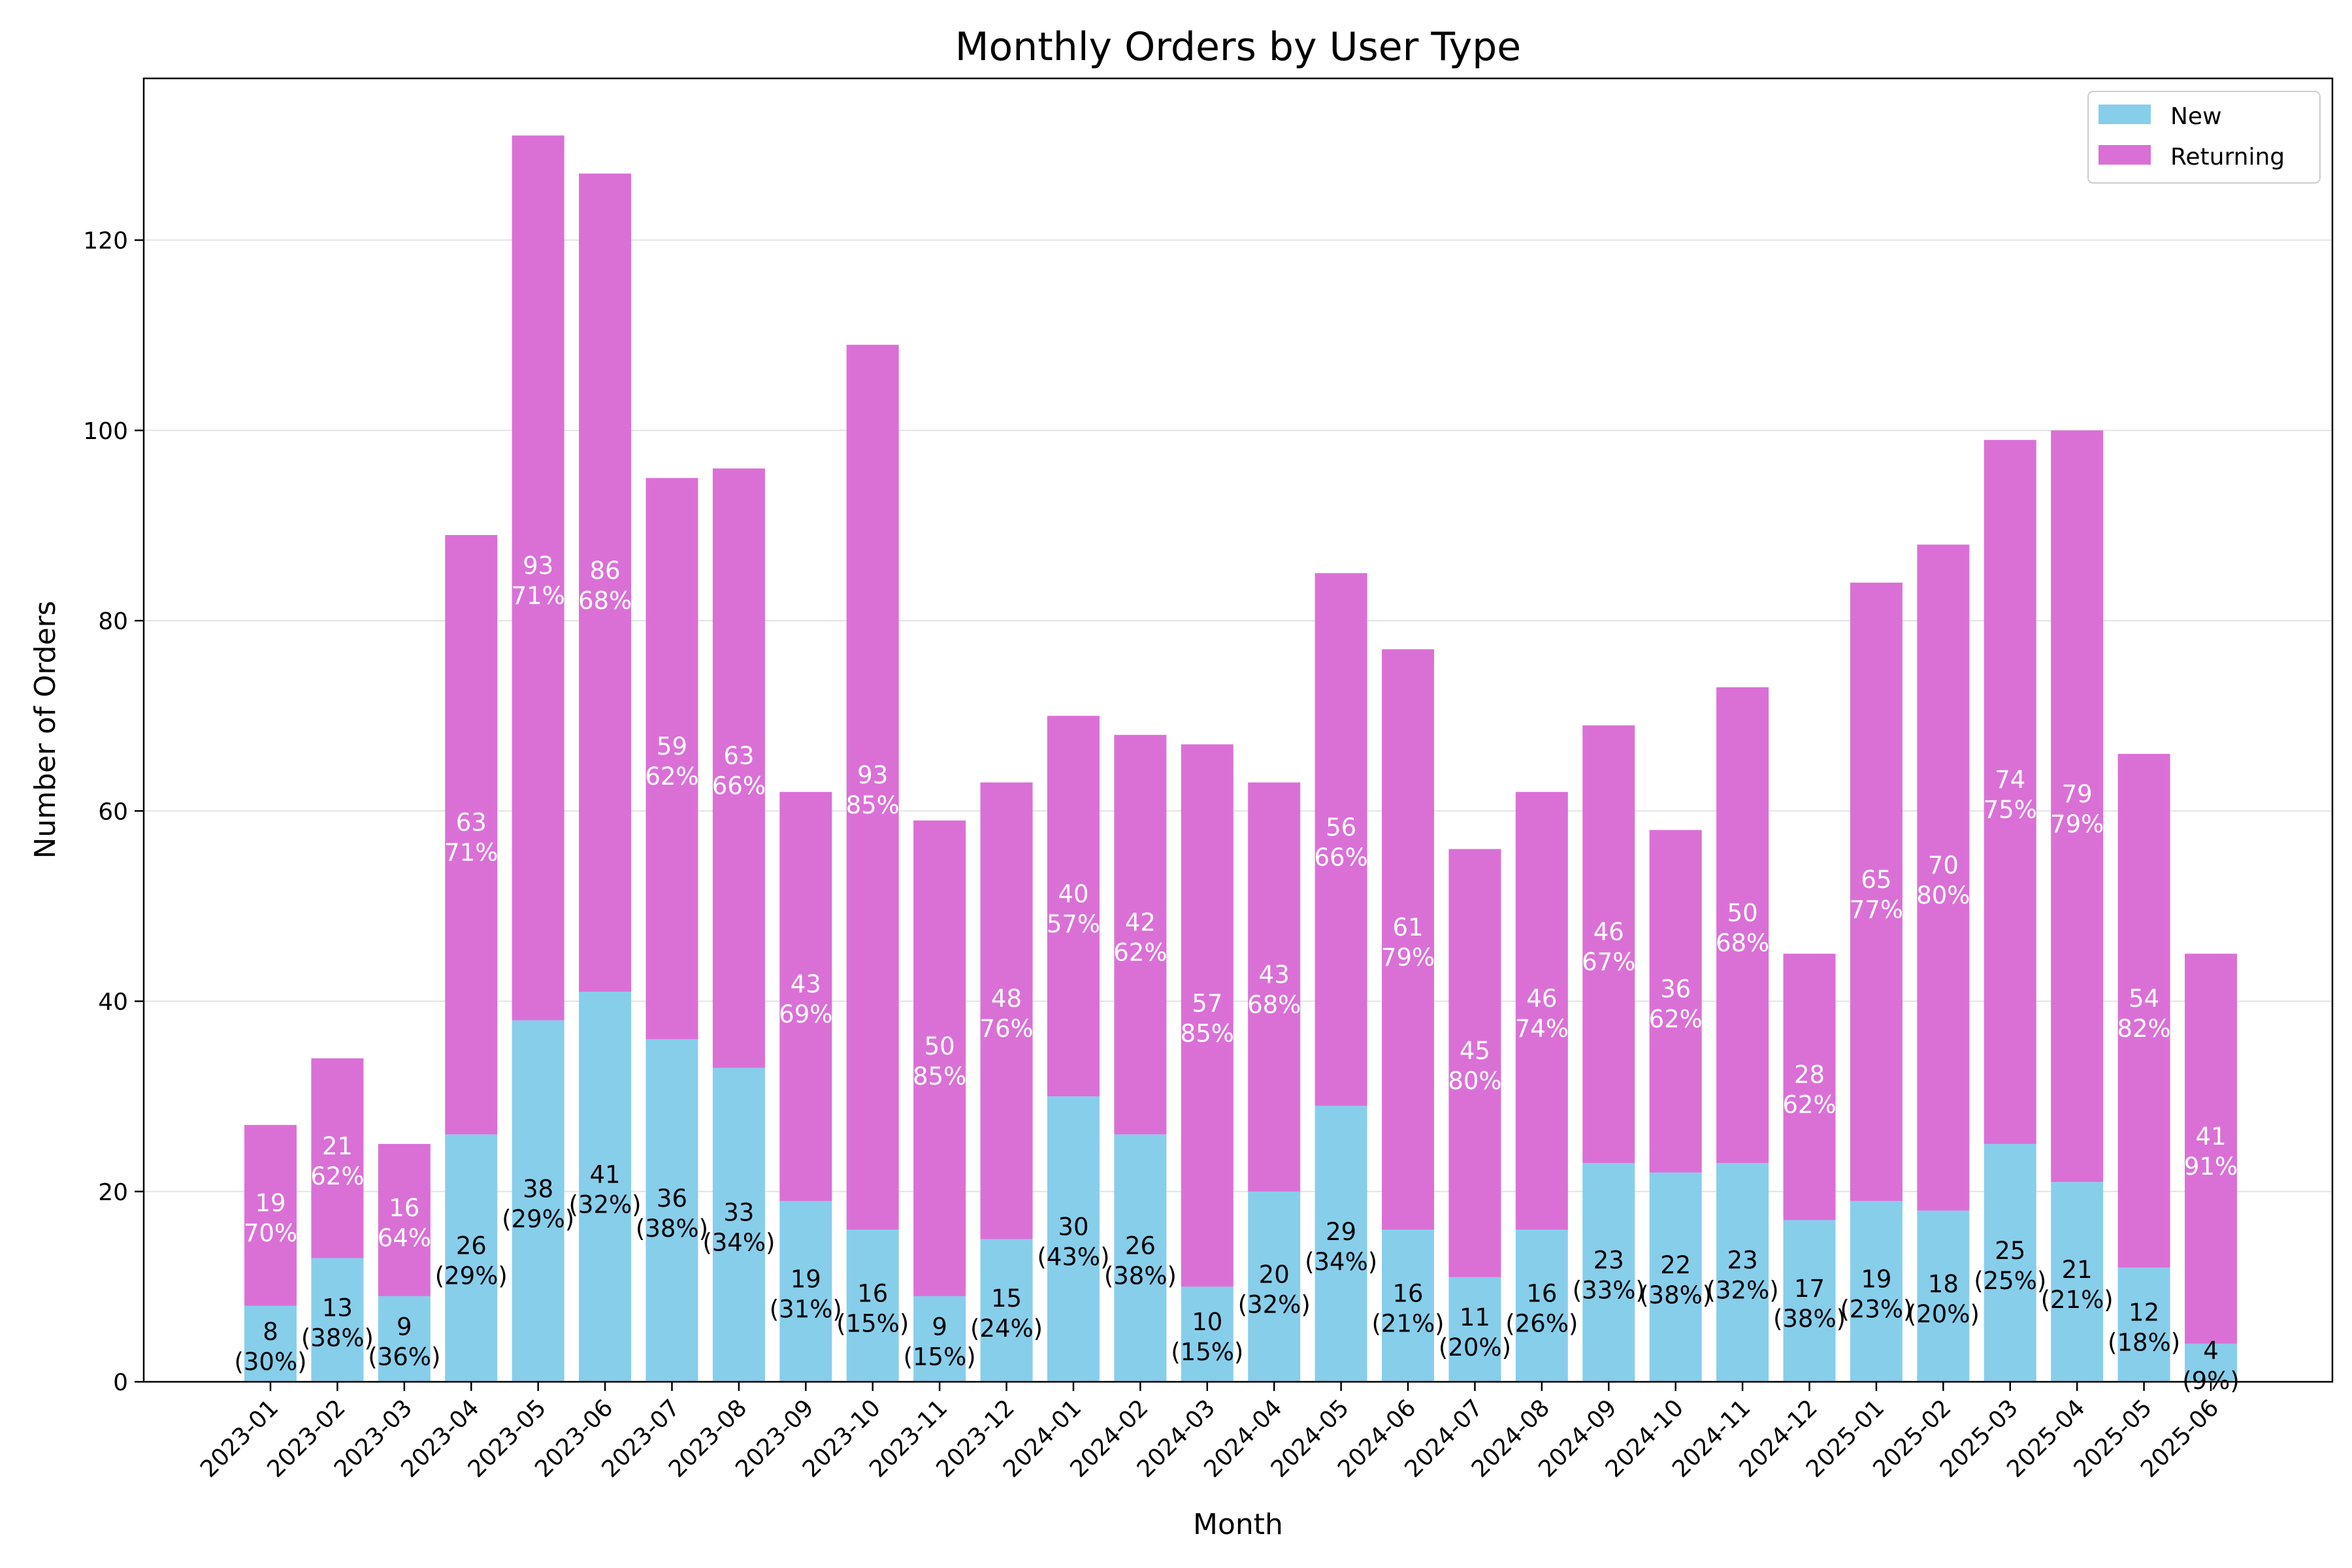 Image resolution: width=2352 pixels, height=1568 pixels. Describe the element at coordinates (270, 1362) in the screenshot. I see `bar-label-new-percent: (30%)` at that location.